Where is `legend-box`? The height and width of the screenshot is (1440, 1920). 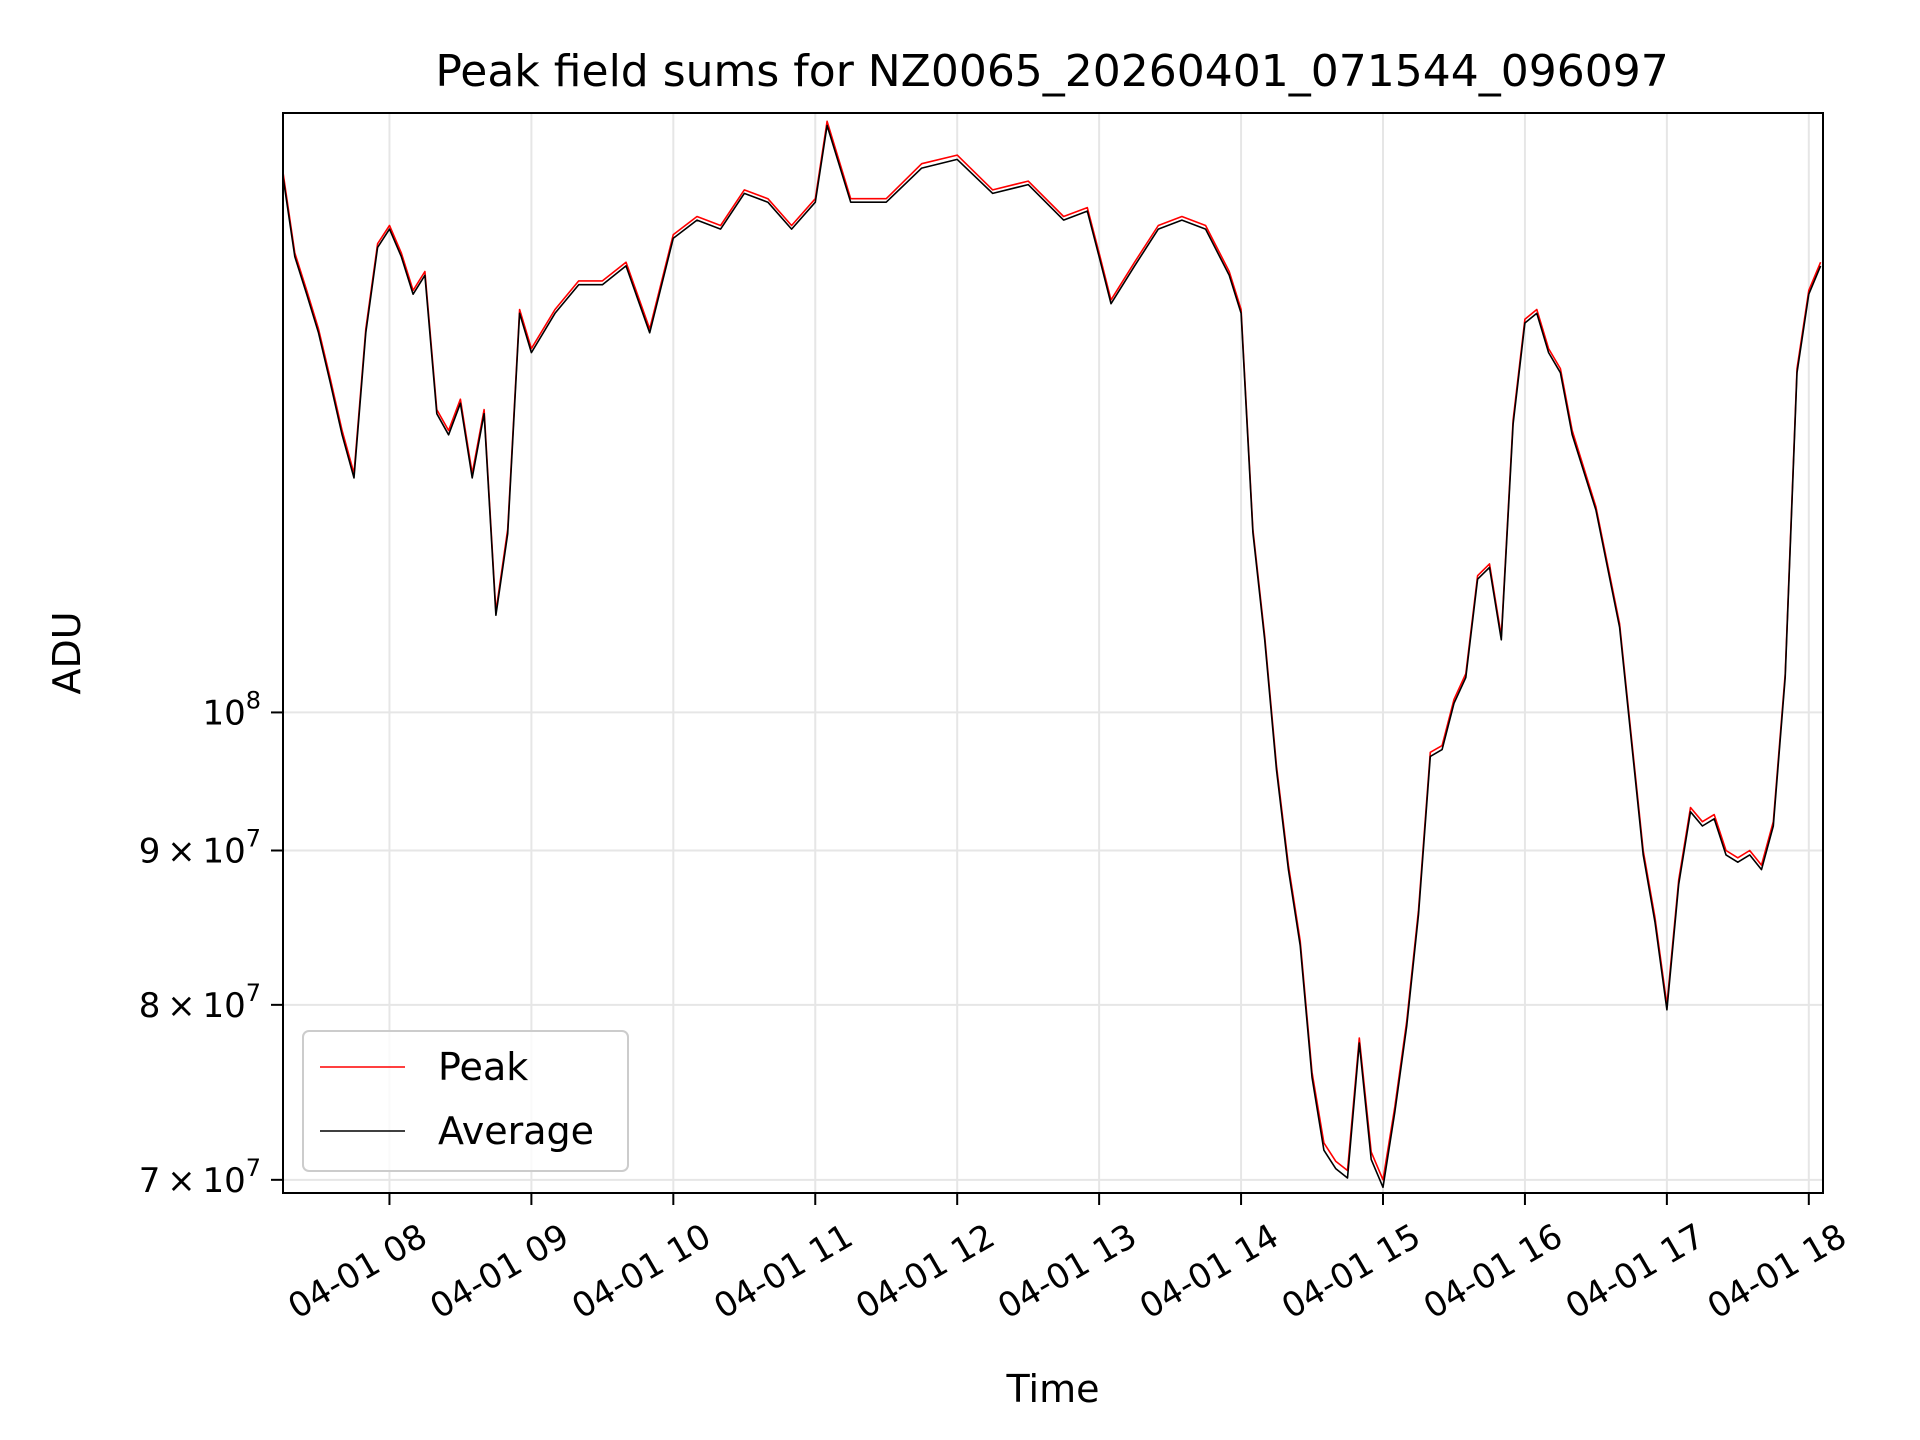 legend-box is located at coordinates (465, 1101).